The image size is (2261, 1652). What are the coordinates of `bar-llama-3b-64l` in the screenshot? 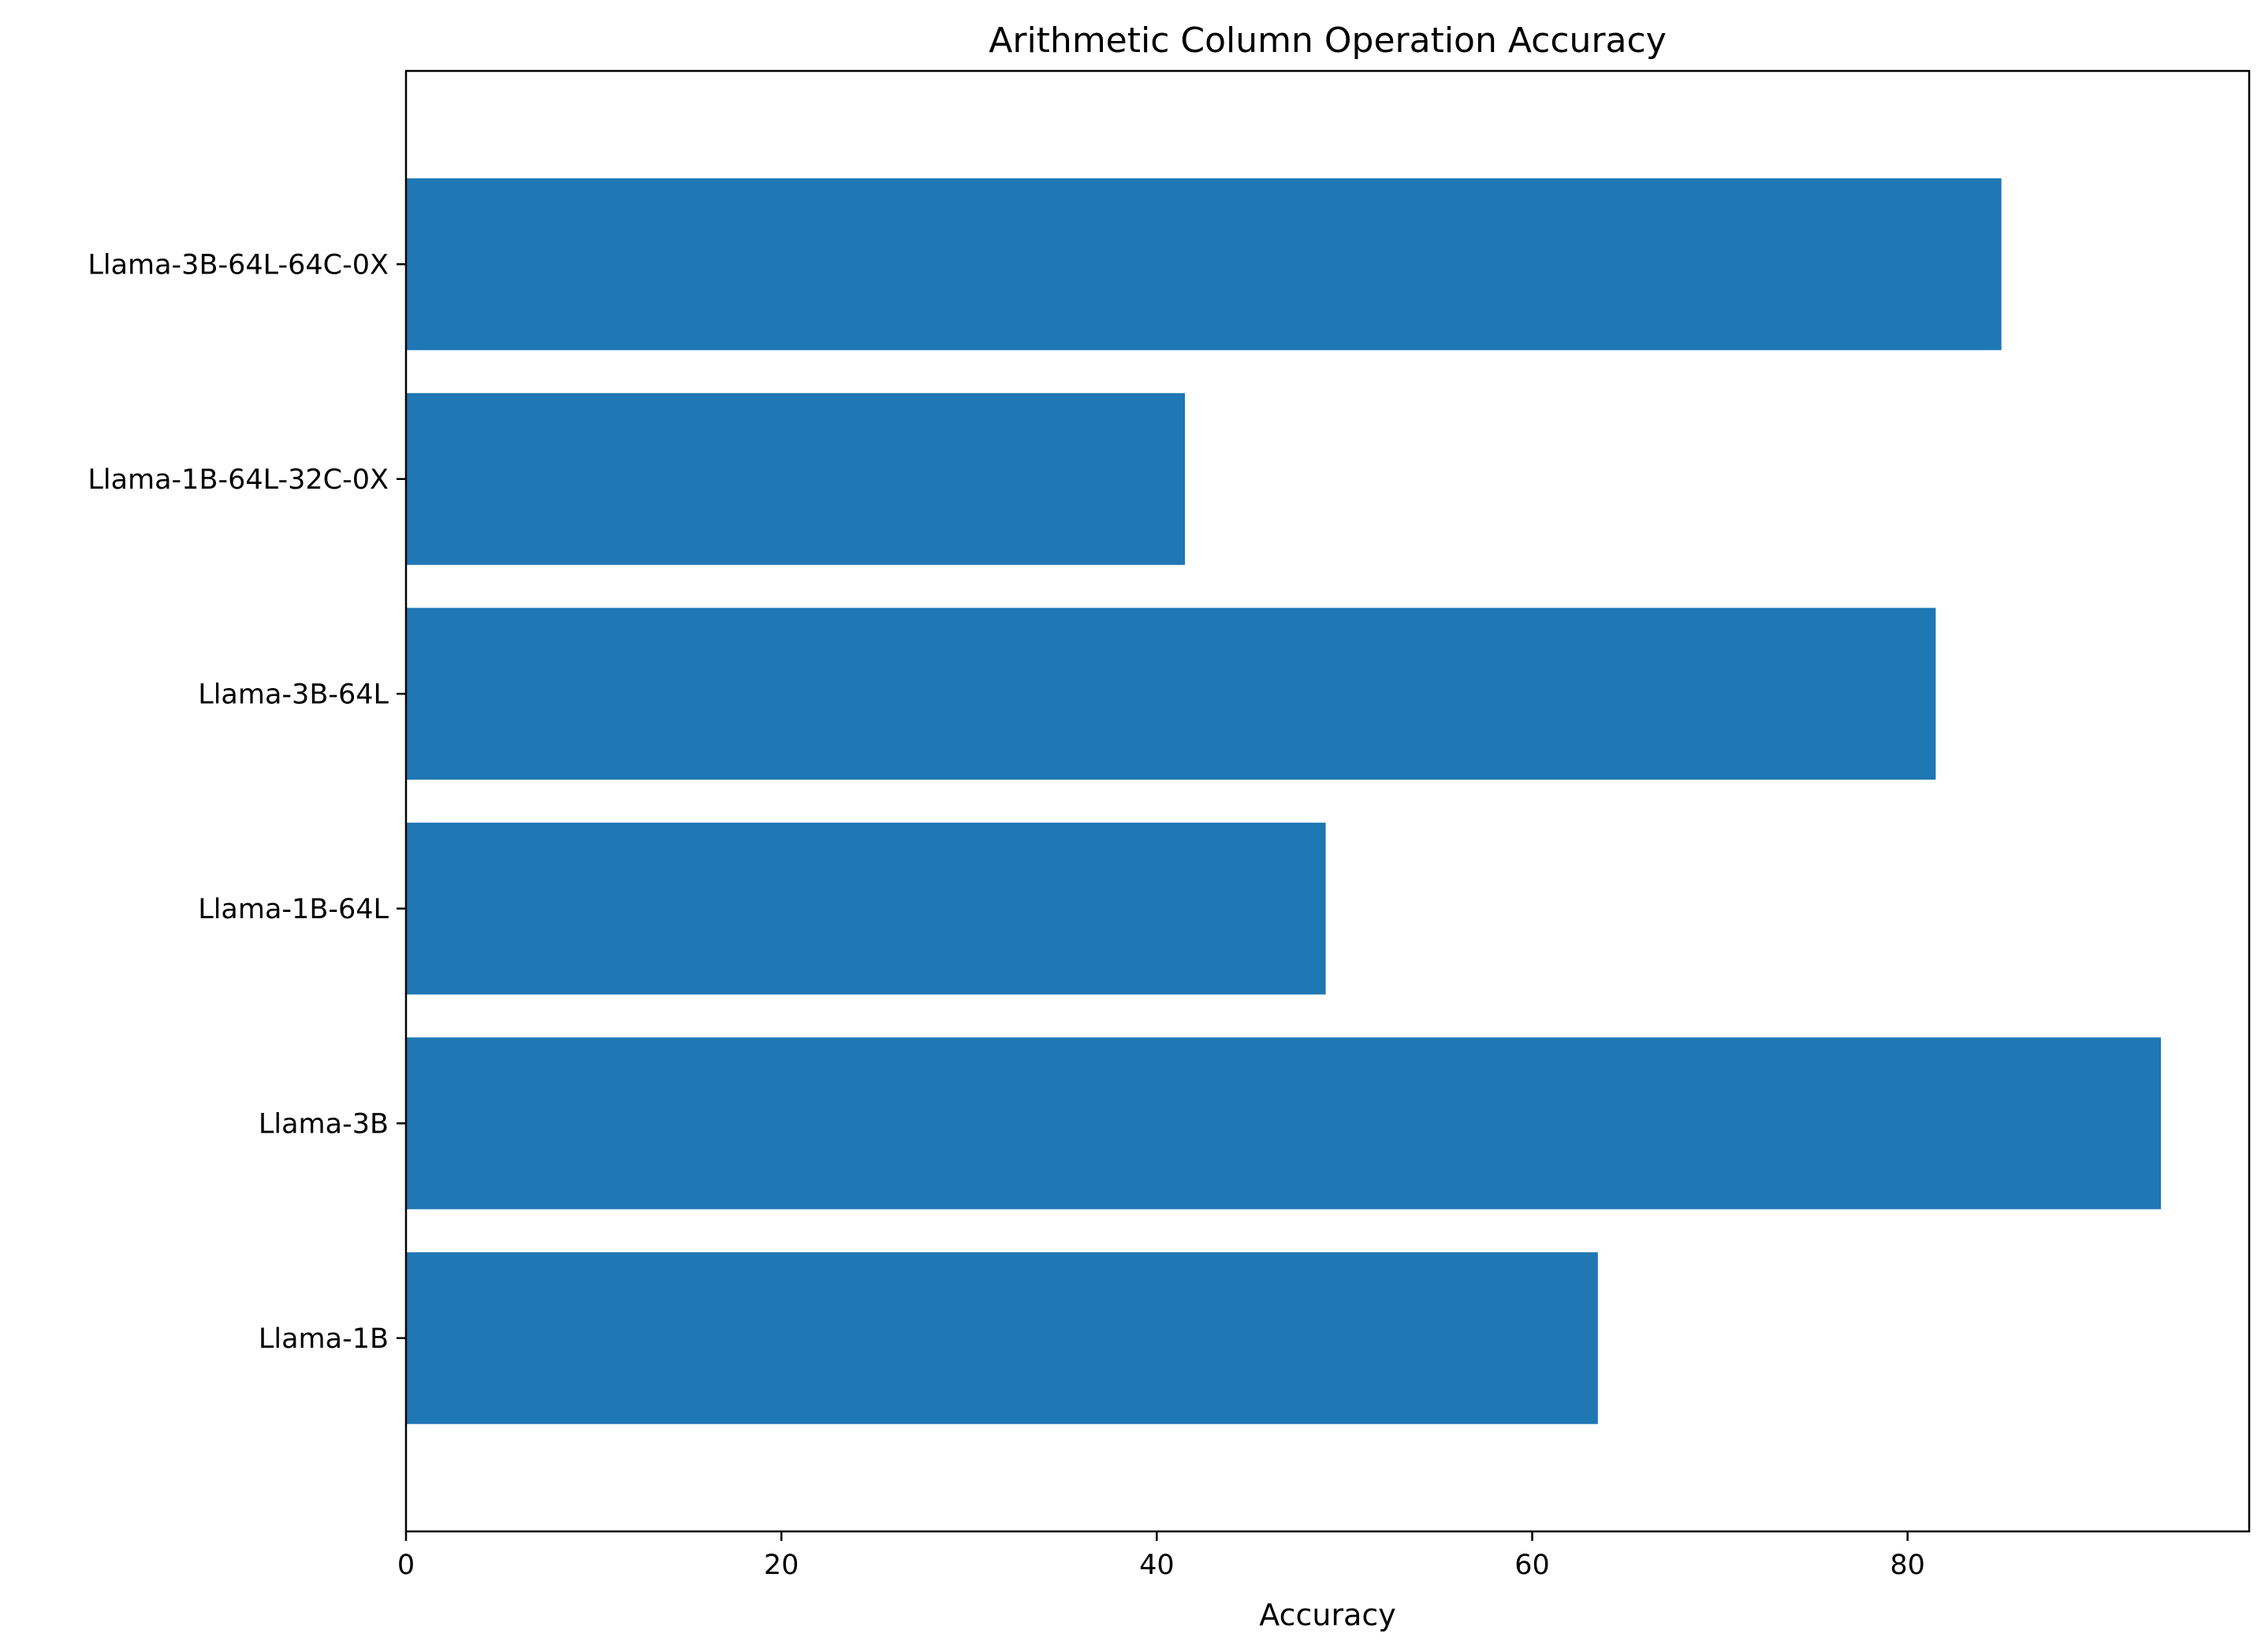 It's located at (1171, 694).